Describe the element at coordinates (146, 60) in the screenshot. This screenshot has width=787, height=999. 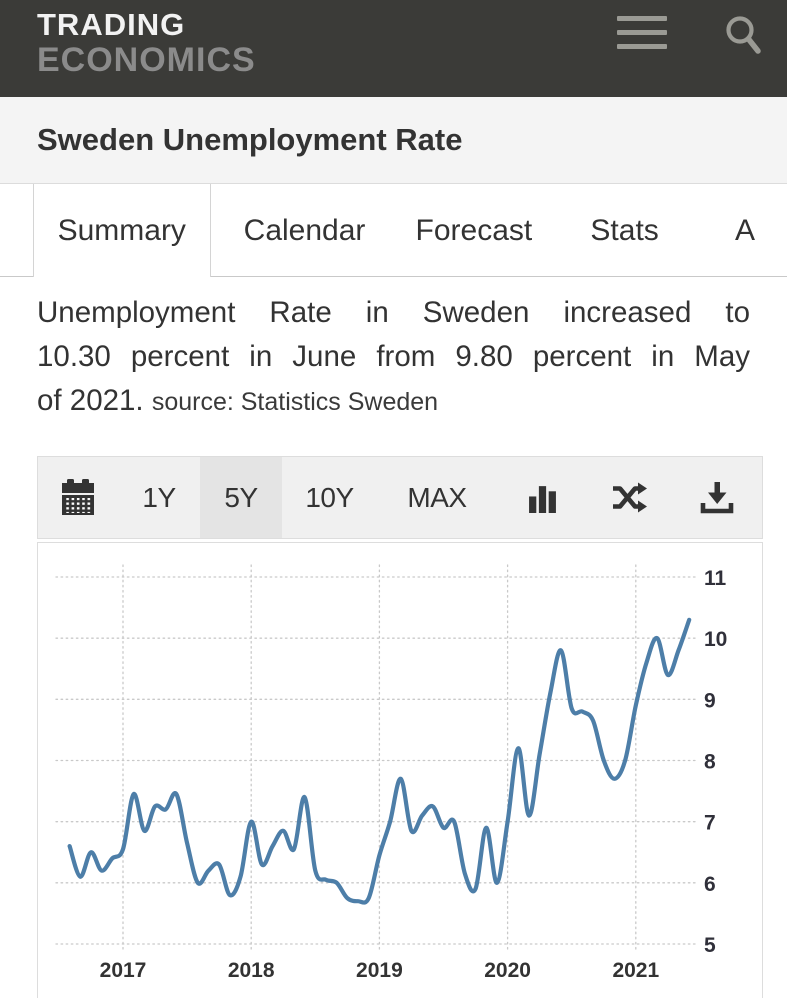
I see `logo-line2: ECONOMICS` at that location.